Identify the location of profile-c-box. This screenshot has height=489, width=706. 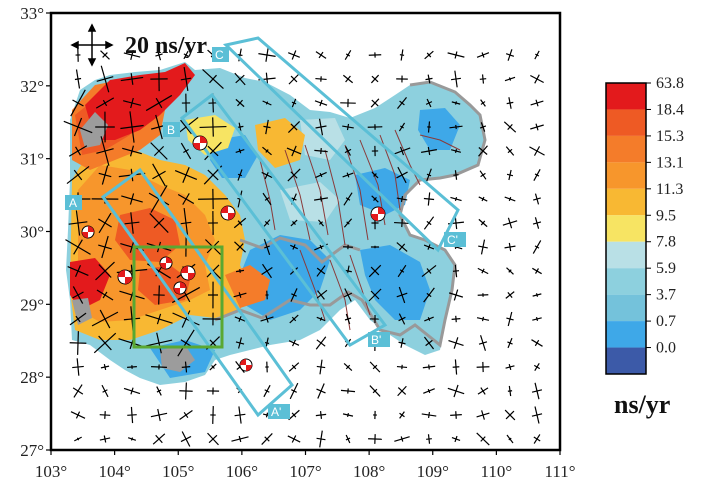
(341, 144).